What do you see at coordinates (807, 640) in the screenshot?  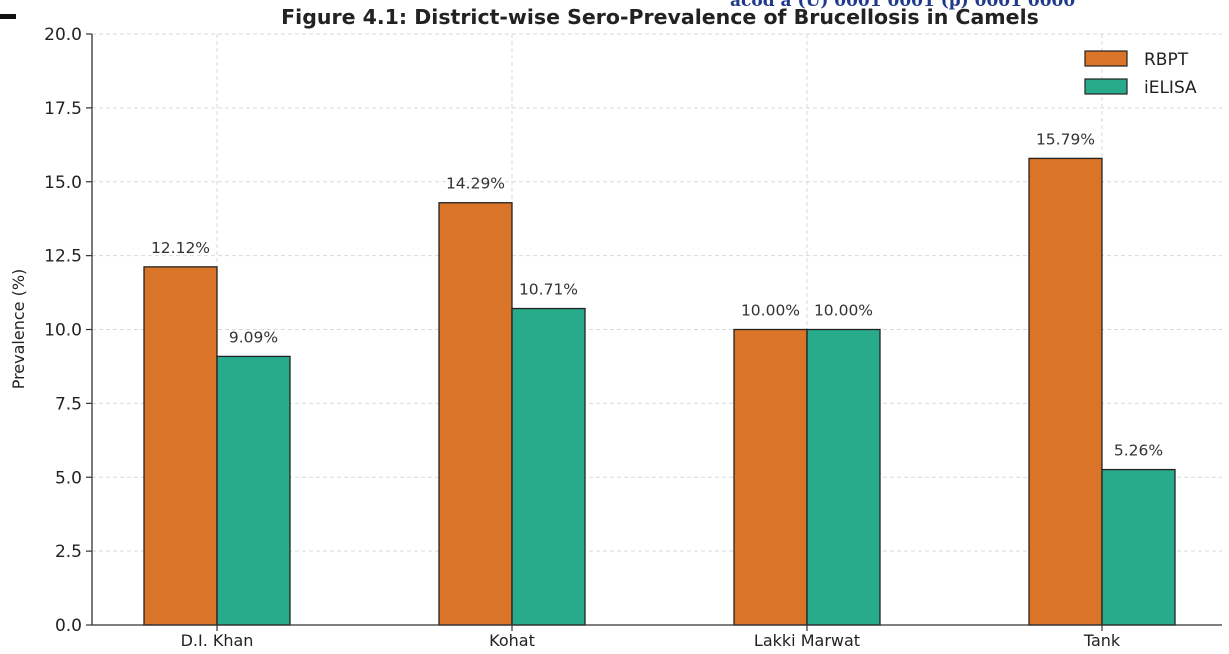 I see `x-tick-label: Lakki Marwat` at bounding box center [807, 640].